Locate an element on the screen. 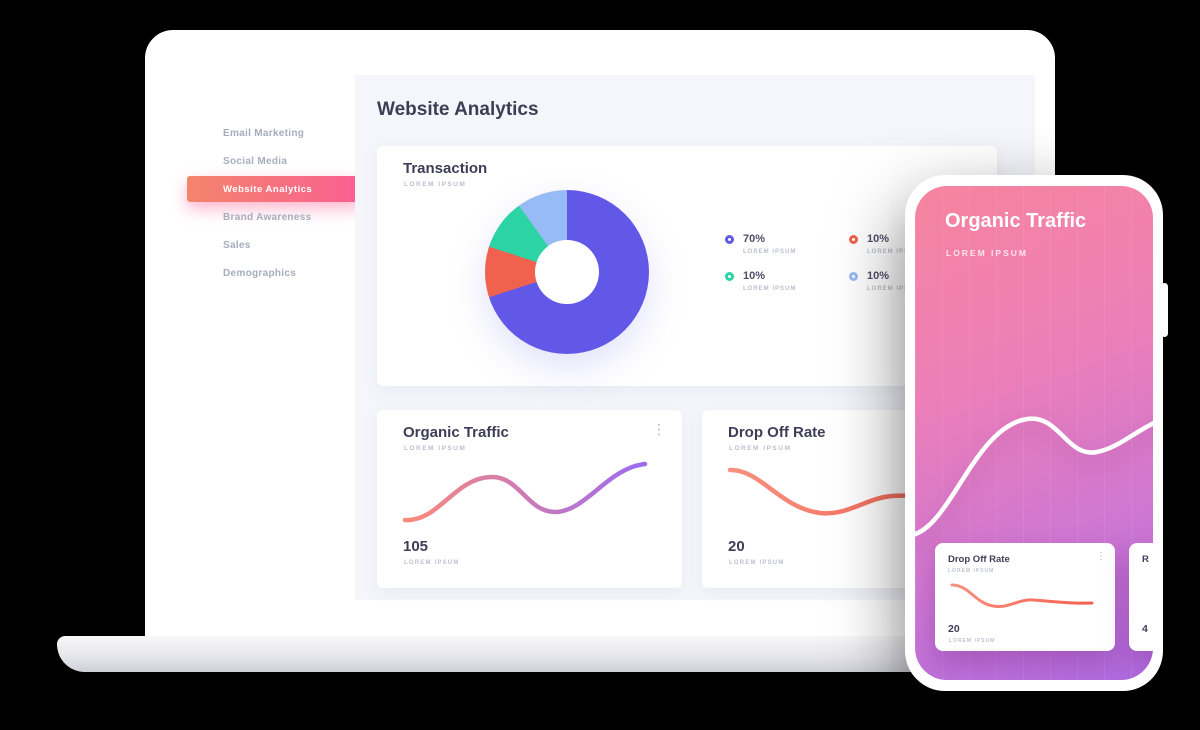 The image size is (1200, 730). phone-dropoff-title: Drop Off Rate is located at coordinates (979, 559).